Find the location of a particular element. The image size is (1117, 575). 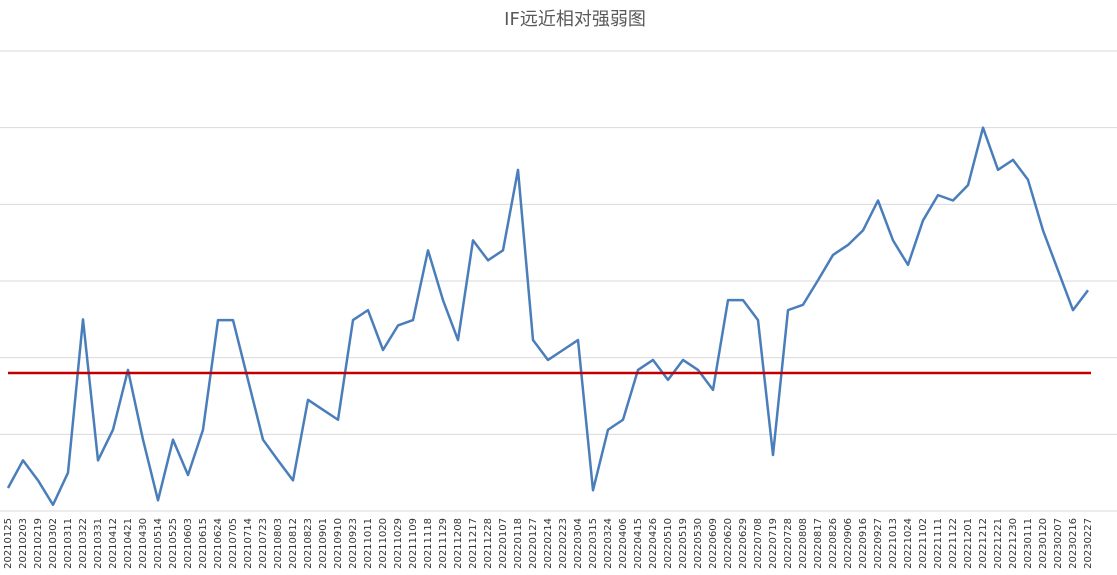

x-tick-label: 20221230 is located at coordinates (1013, 543).